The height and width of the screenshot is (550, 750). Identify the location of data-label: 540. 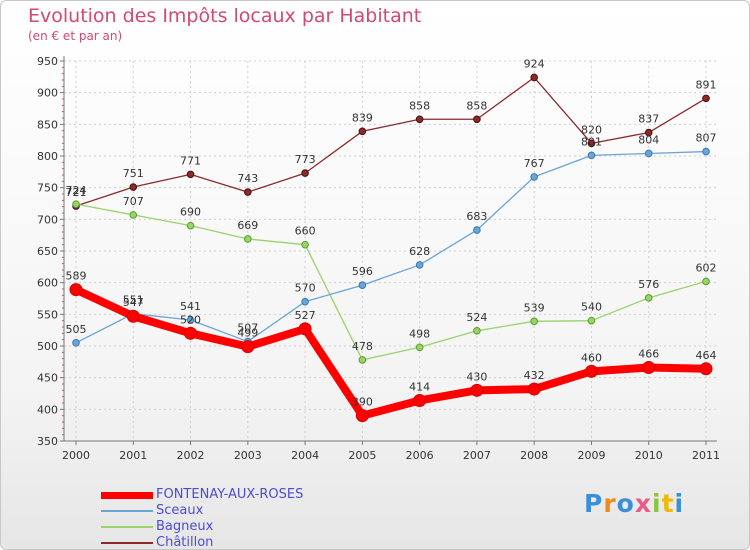
(591, 307).